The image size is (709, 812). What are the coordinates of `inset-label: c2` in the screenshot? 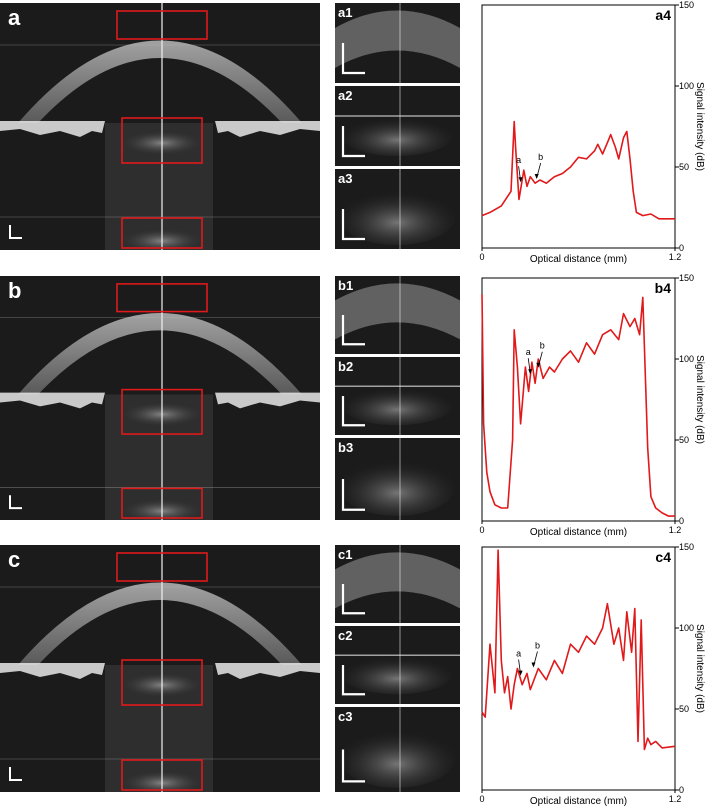 It's located at (345, 635).